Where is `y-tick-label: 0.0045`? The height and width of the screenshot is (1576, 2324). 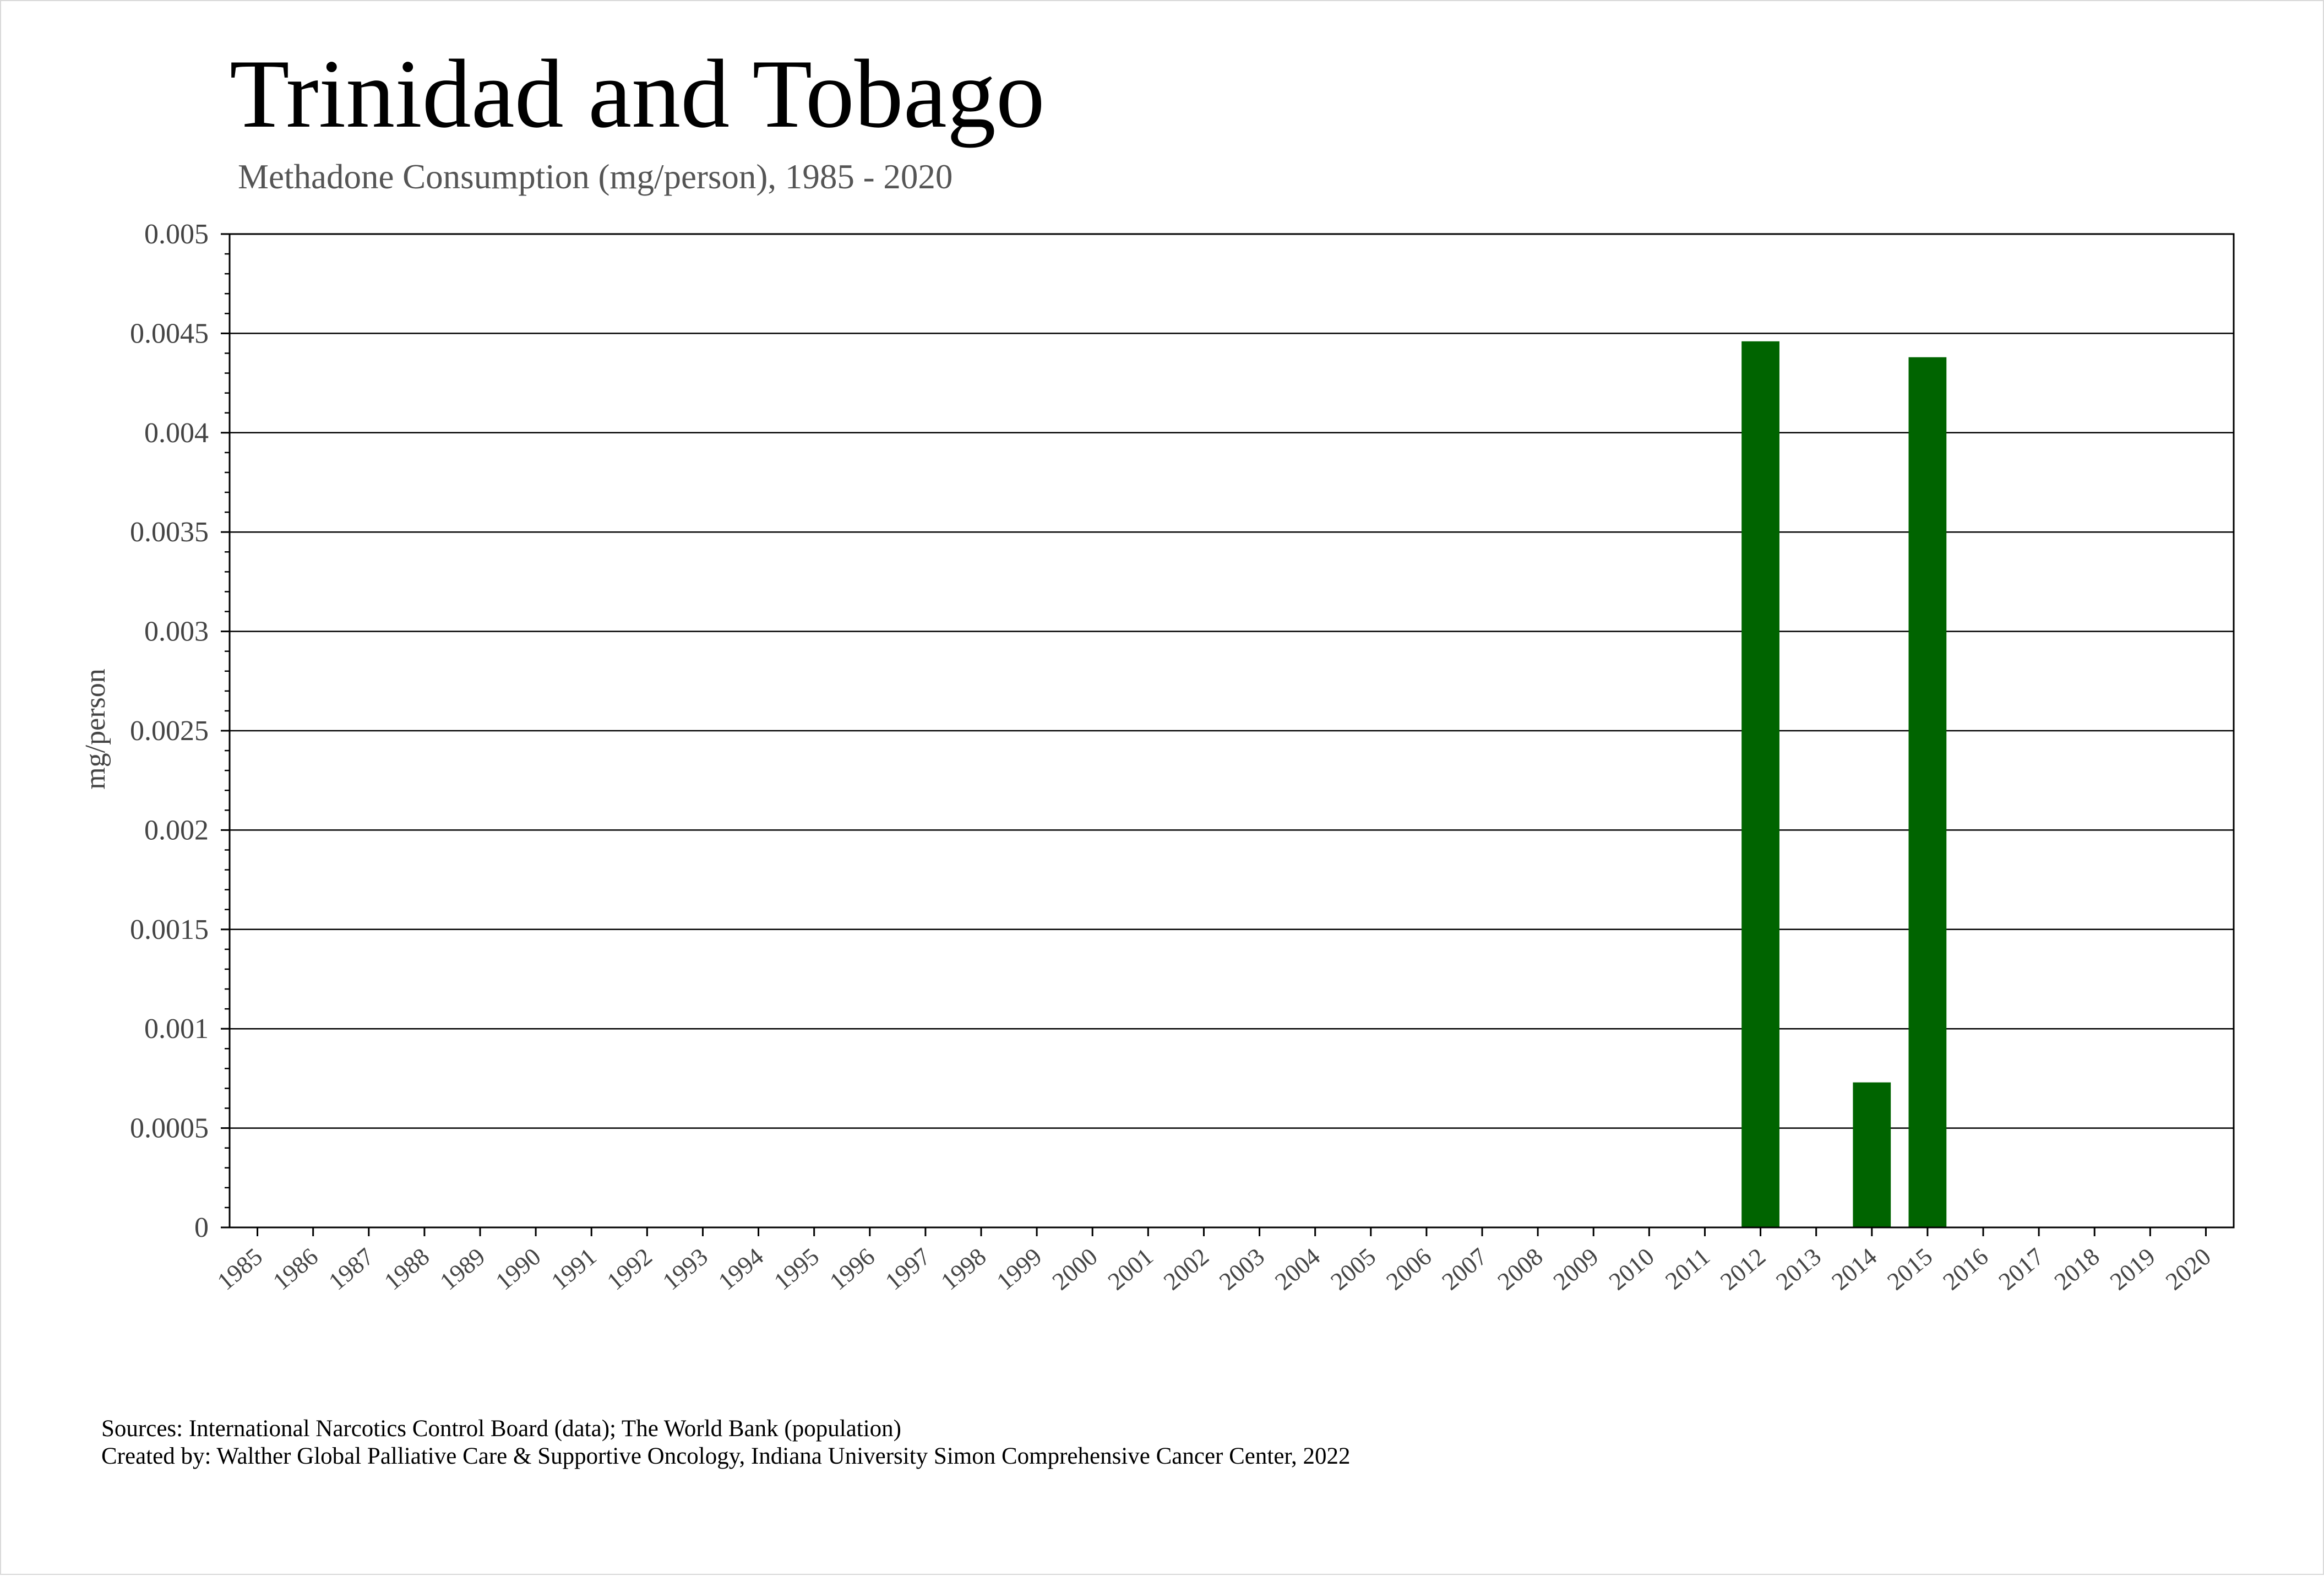
y-tick-label: 0.0045 is located at coordinates (169, 334).